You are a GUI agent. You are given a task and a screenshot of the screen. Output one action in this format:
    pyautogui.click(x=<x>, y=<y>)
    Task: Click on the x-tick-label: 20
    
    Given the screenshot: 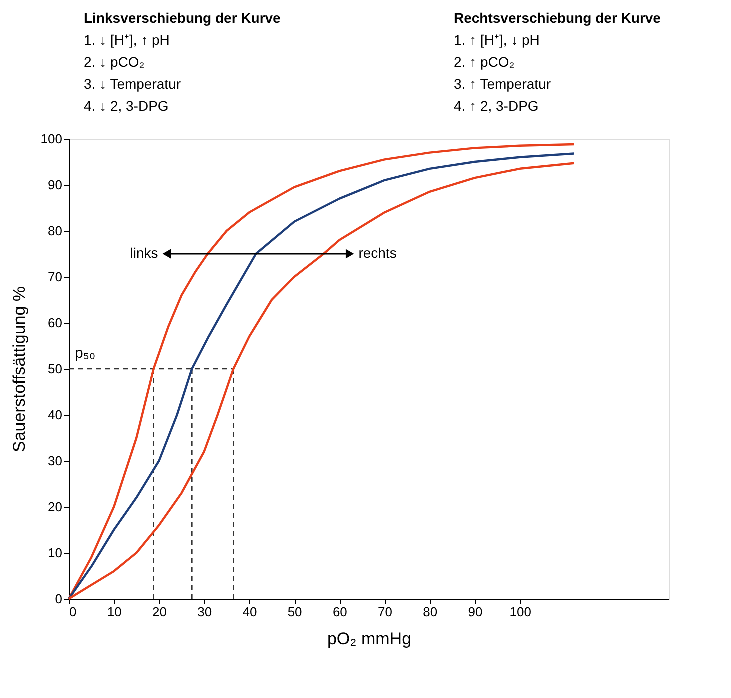 What is the action you would take?
    pyautogui.click(x=159, y=612)
    